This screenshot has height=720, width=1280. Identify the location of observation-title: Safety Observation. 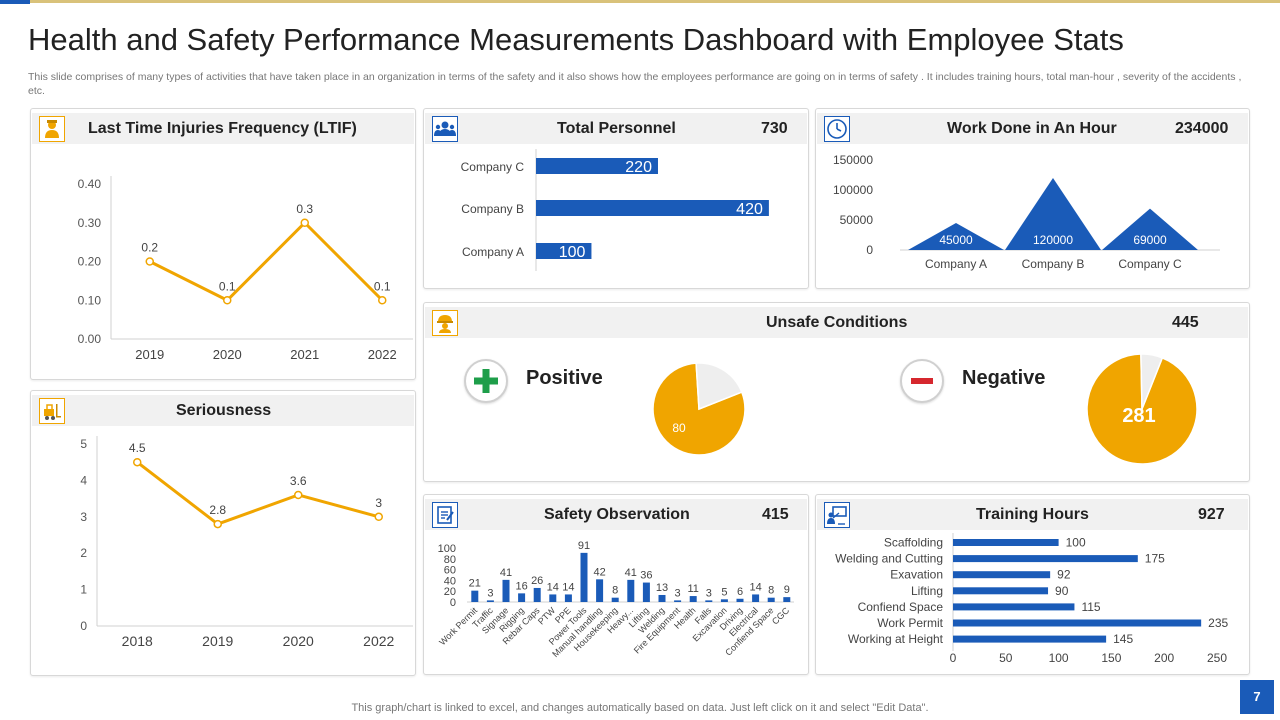
(617, 514).